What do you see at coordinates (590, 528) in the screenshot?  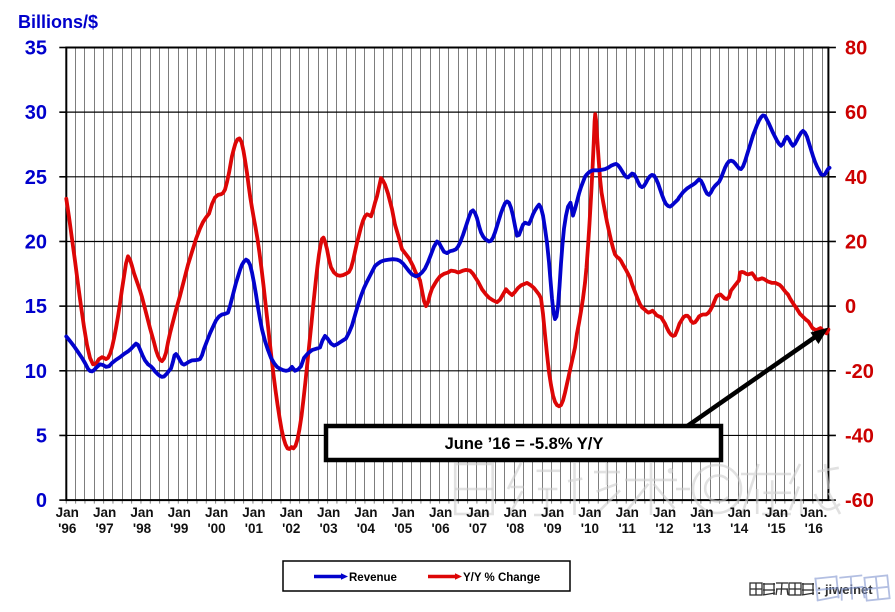 I see `svg-text: '10` at bounding box center [590, 528].